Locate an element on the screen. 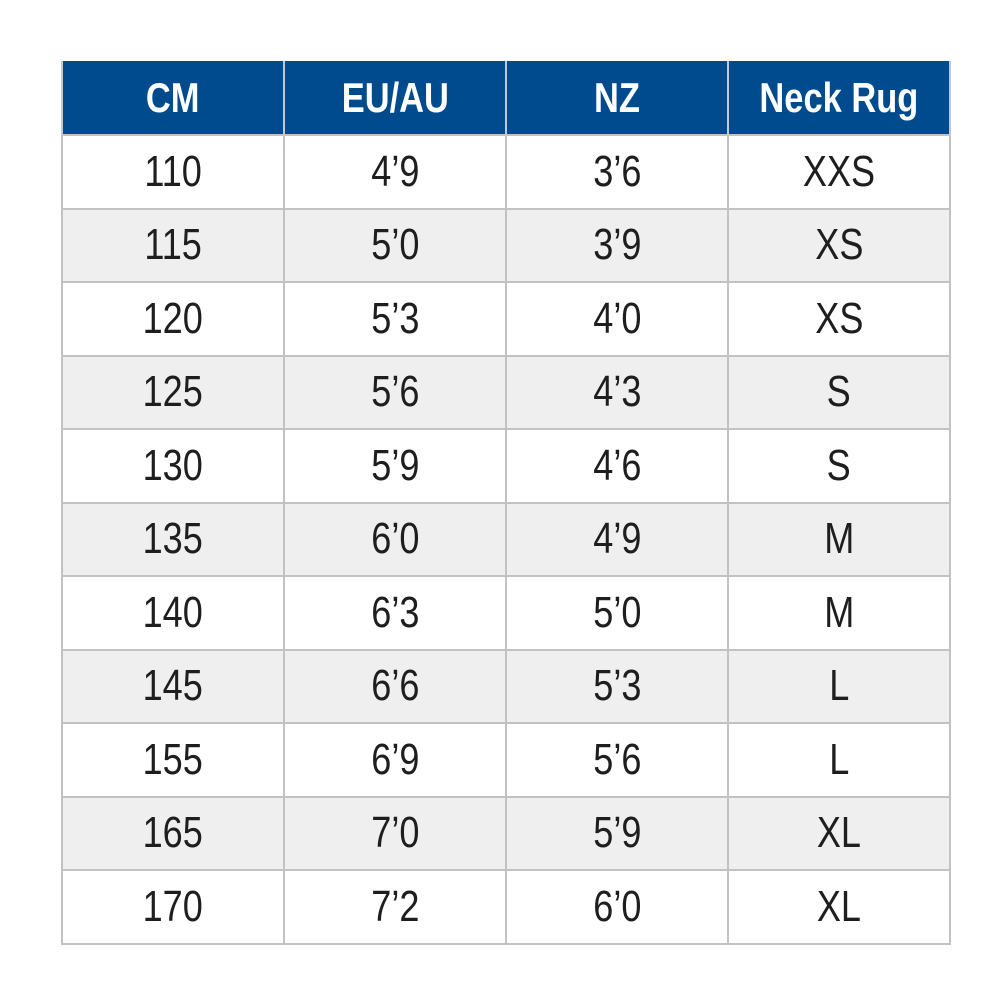 This screenshot has width=1000, height=1000. column-header-label: CM is located at coordinates (173, 97).